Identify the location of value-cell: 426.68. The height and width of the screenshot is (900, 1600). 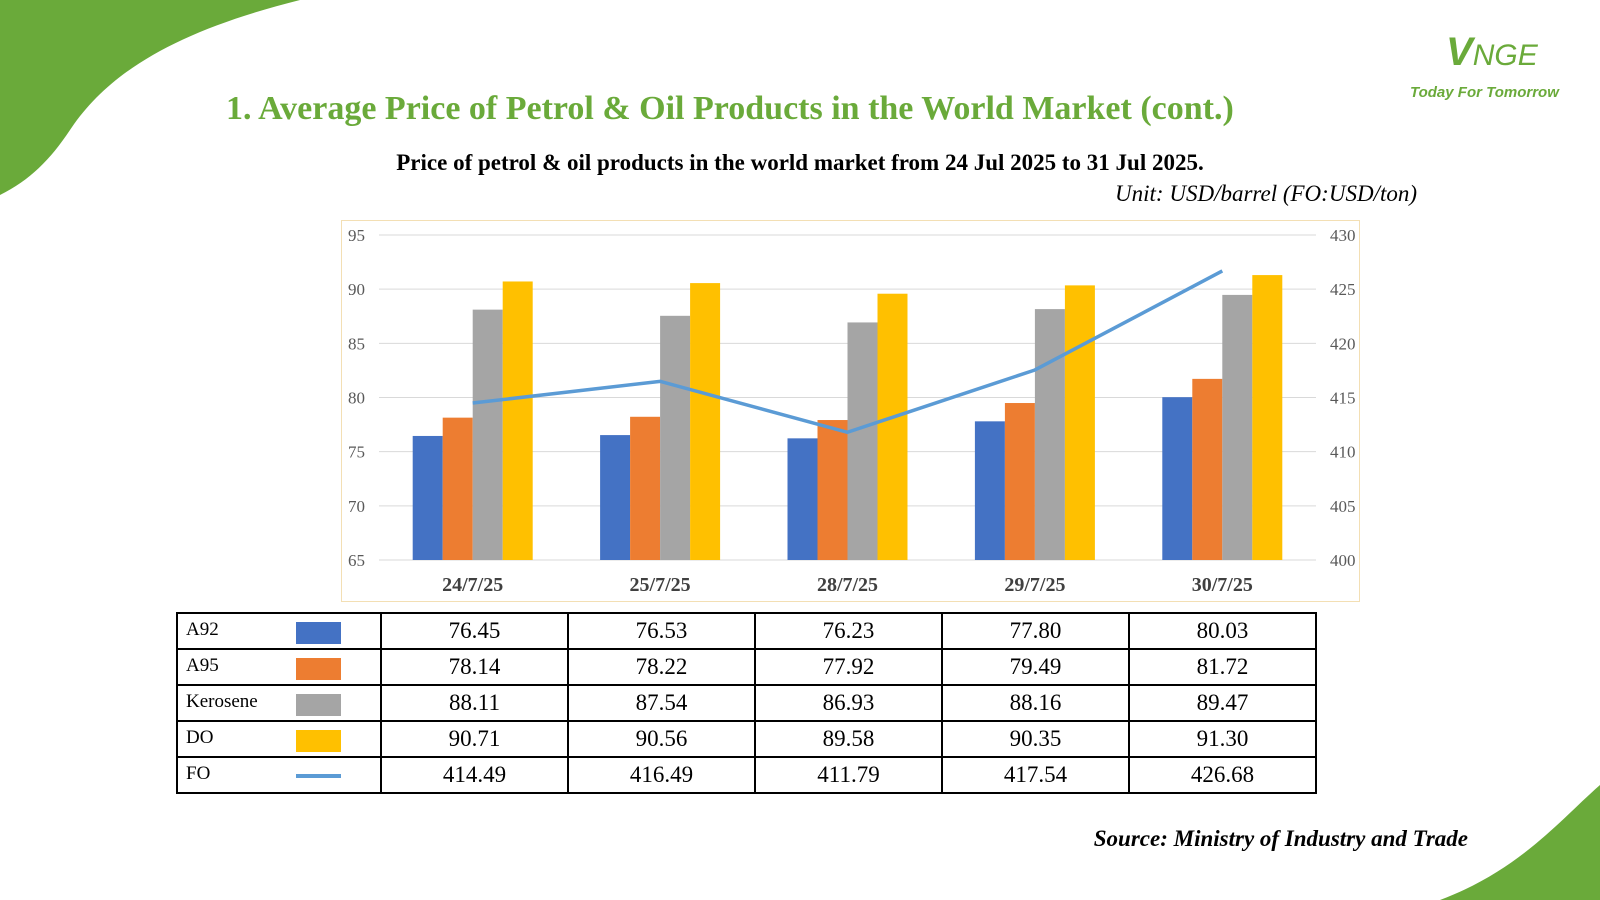
(1222, 775).